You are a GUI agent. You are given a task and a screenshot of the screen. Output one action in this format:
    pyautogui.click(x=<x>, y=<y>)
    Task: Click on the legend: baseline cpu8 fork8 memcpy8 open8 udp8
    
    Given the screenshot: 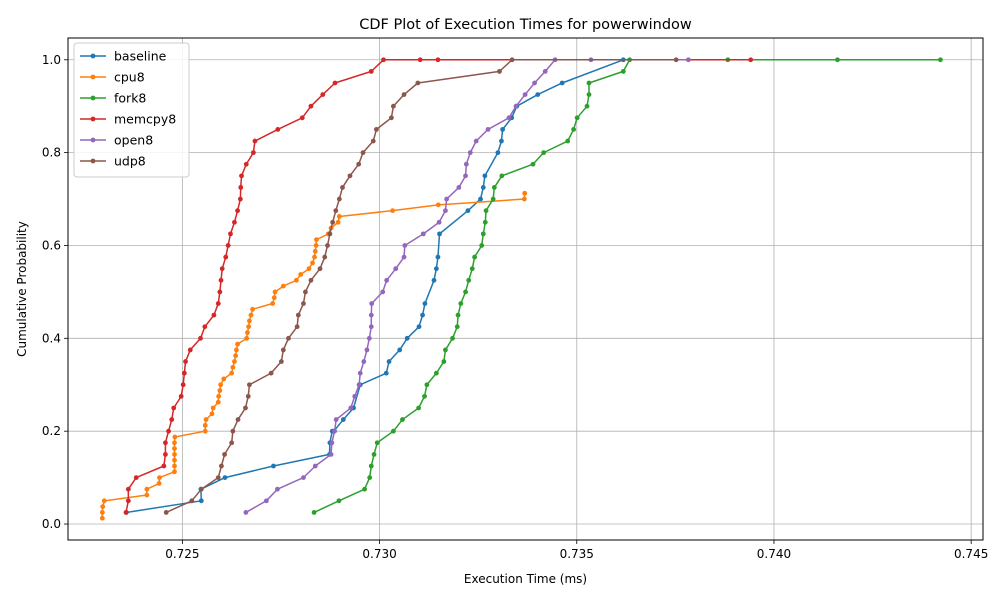 What is the action you would take?
    pyautogui.click(x=131, y=110)
    